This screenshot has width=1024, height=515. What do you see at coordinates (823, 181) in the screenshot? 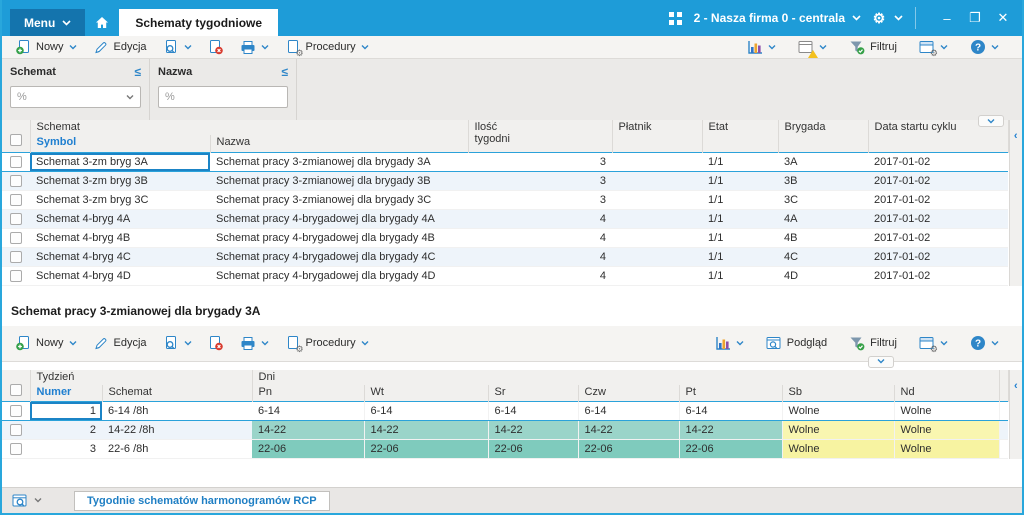
I see `cell-brygada: 3B` at bounding box center [823, 181].